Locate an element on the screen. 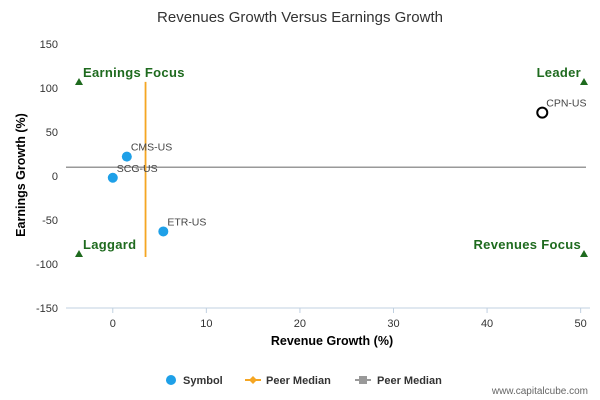 The width and height of the screenshot is (600, 400). y-tick-label: -100 is located at coordinates (47, 265).